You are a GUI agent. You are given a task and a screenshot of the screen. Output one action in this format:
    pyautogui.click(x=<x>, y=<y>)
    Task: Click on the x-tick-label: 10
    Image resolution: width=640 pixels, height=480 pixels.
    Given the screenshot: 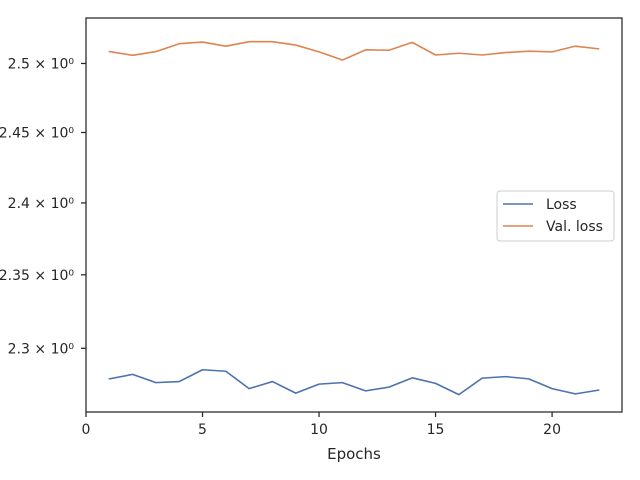 What is the action you would take?
    pyautogui.click(x=319, y=430)
    